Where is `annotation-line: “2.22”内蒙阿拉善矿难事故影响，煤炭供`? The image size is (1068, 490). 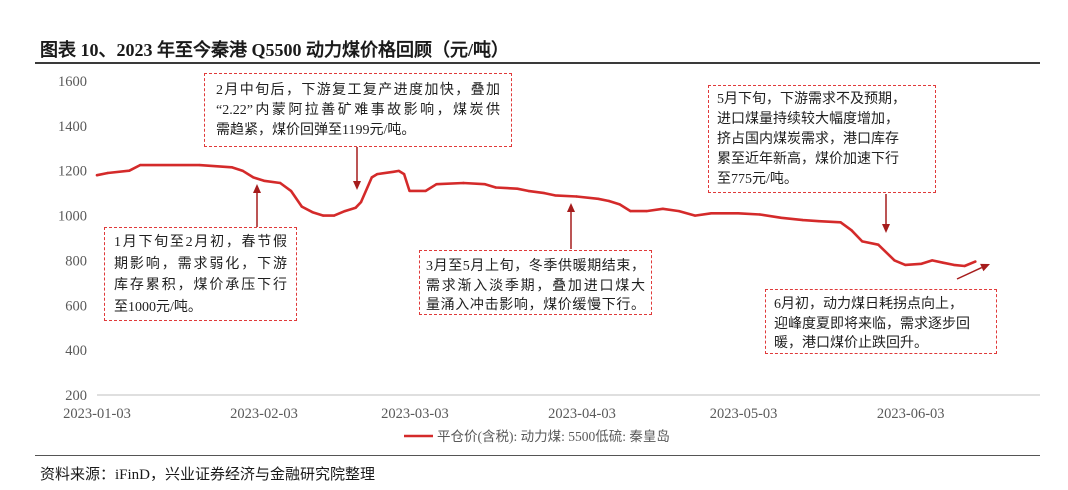
annotation-line: “2.22”内蒙阿拉善矿难事故影响，煤炭供 is located at coordinates (358, 110).